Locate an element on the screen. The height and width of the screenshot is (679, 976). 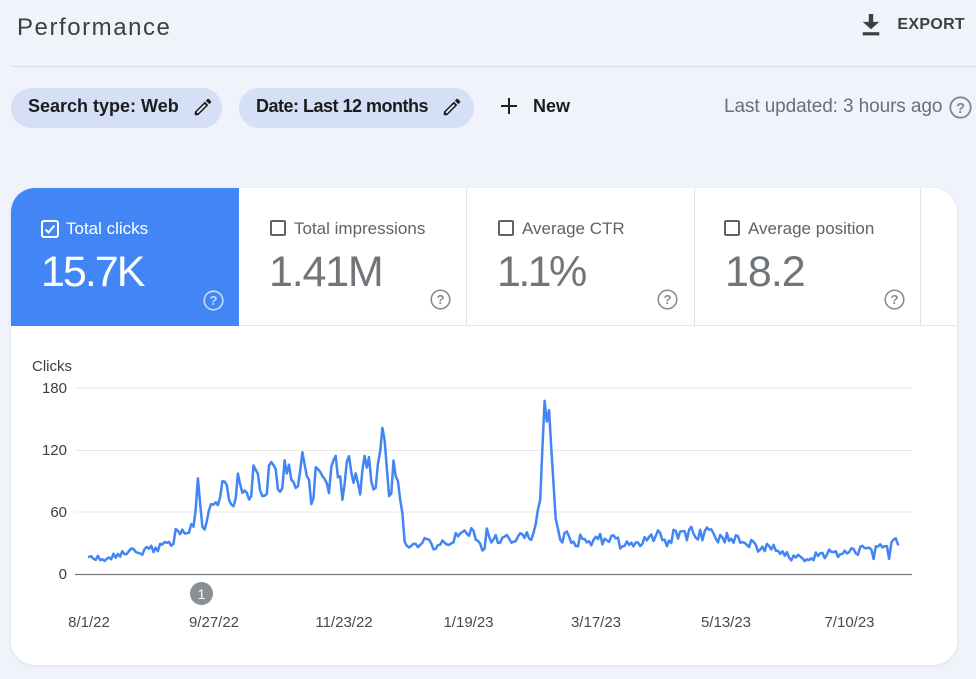
svg-text: 11/23/22 is located at coordinates (343, 622).